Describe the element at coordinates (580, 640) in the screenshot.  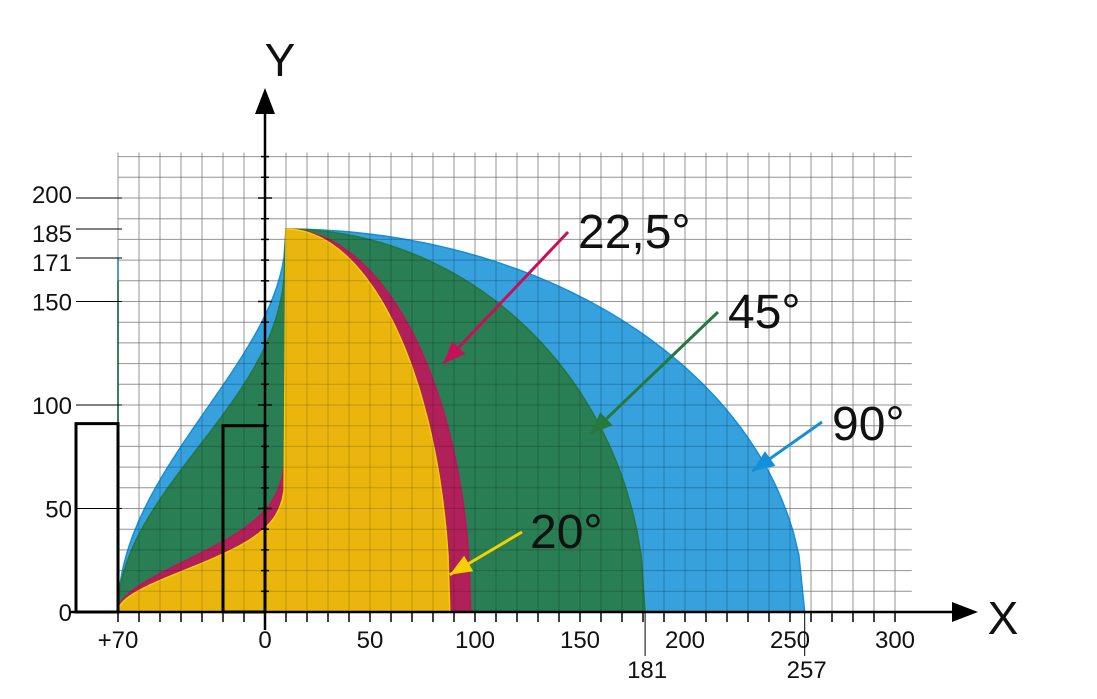
I see `x-tick-label: 150` at that location.